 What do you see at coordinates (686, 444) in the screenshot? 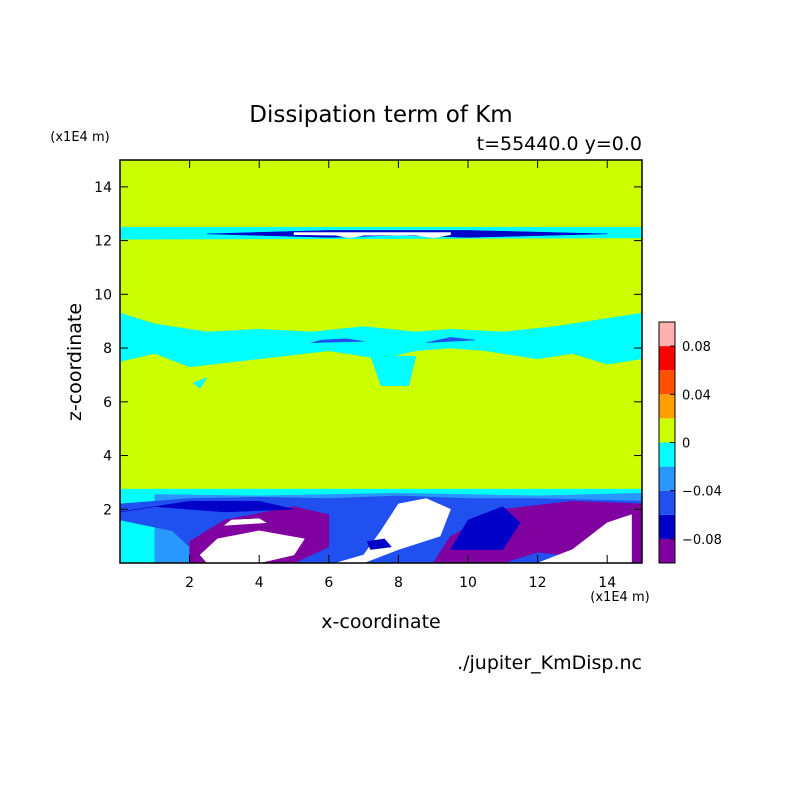
I see `colorbar-tick-label: 0` at bounding box center [686, 444].